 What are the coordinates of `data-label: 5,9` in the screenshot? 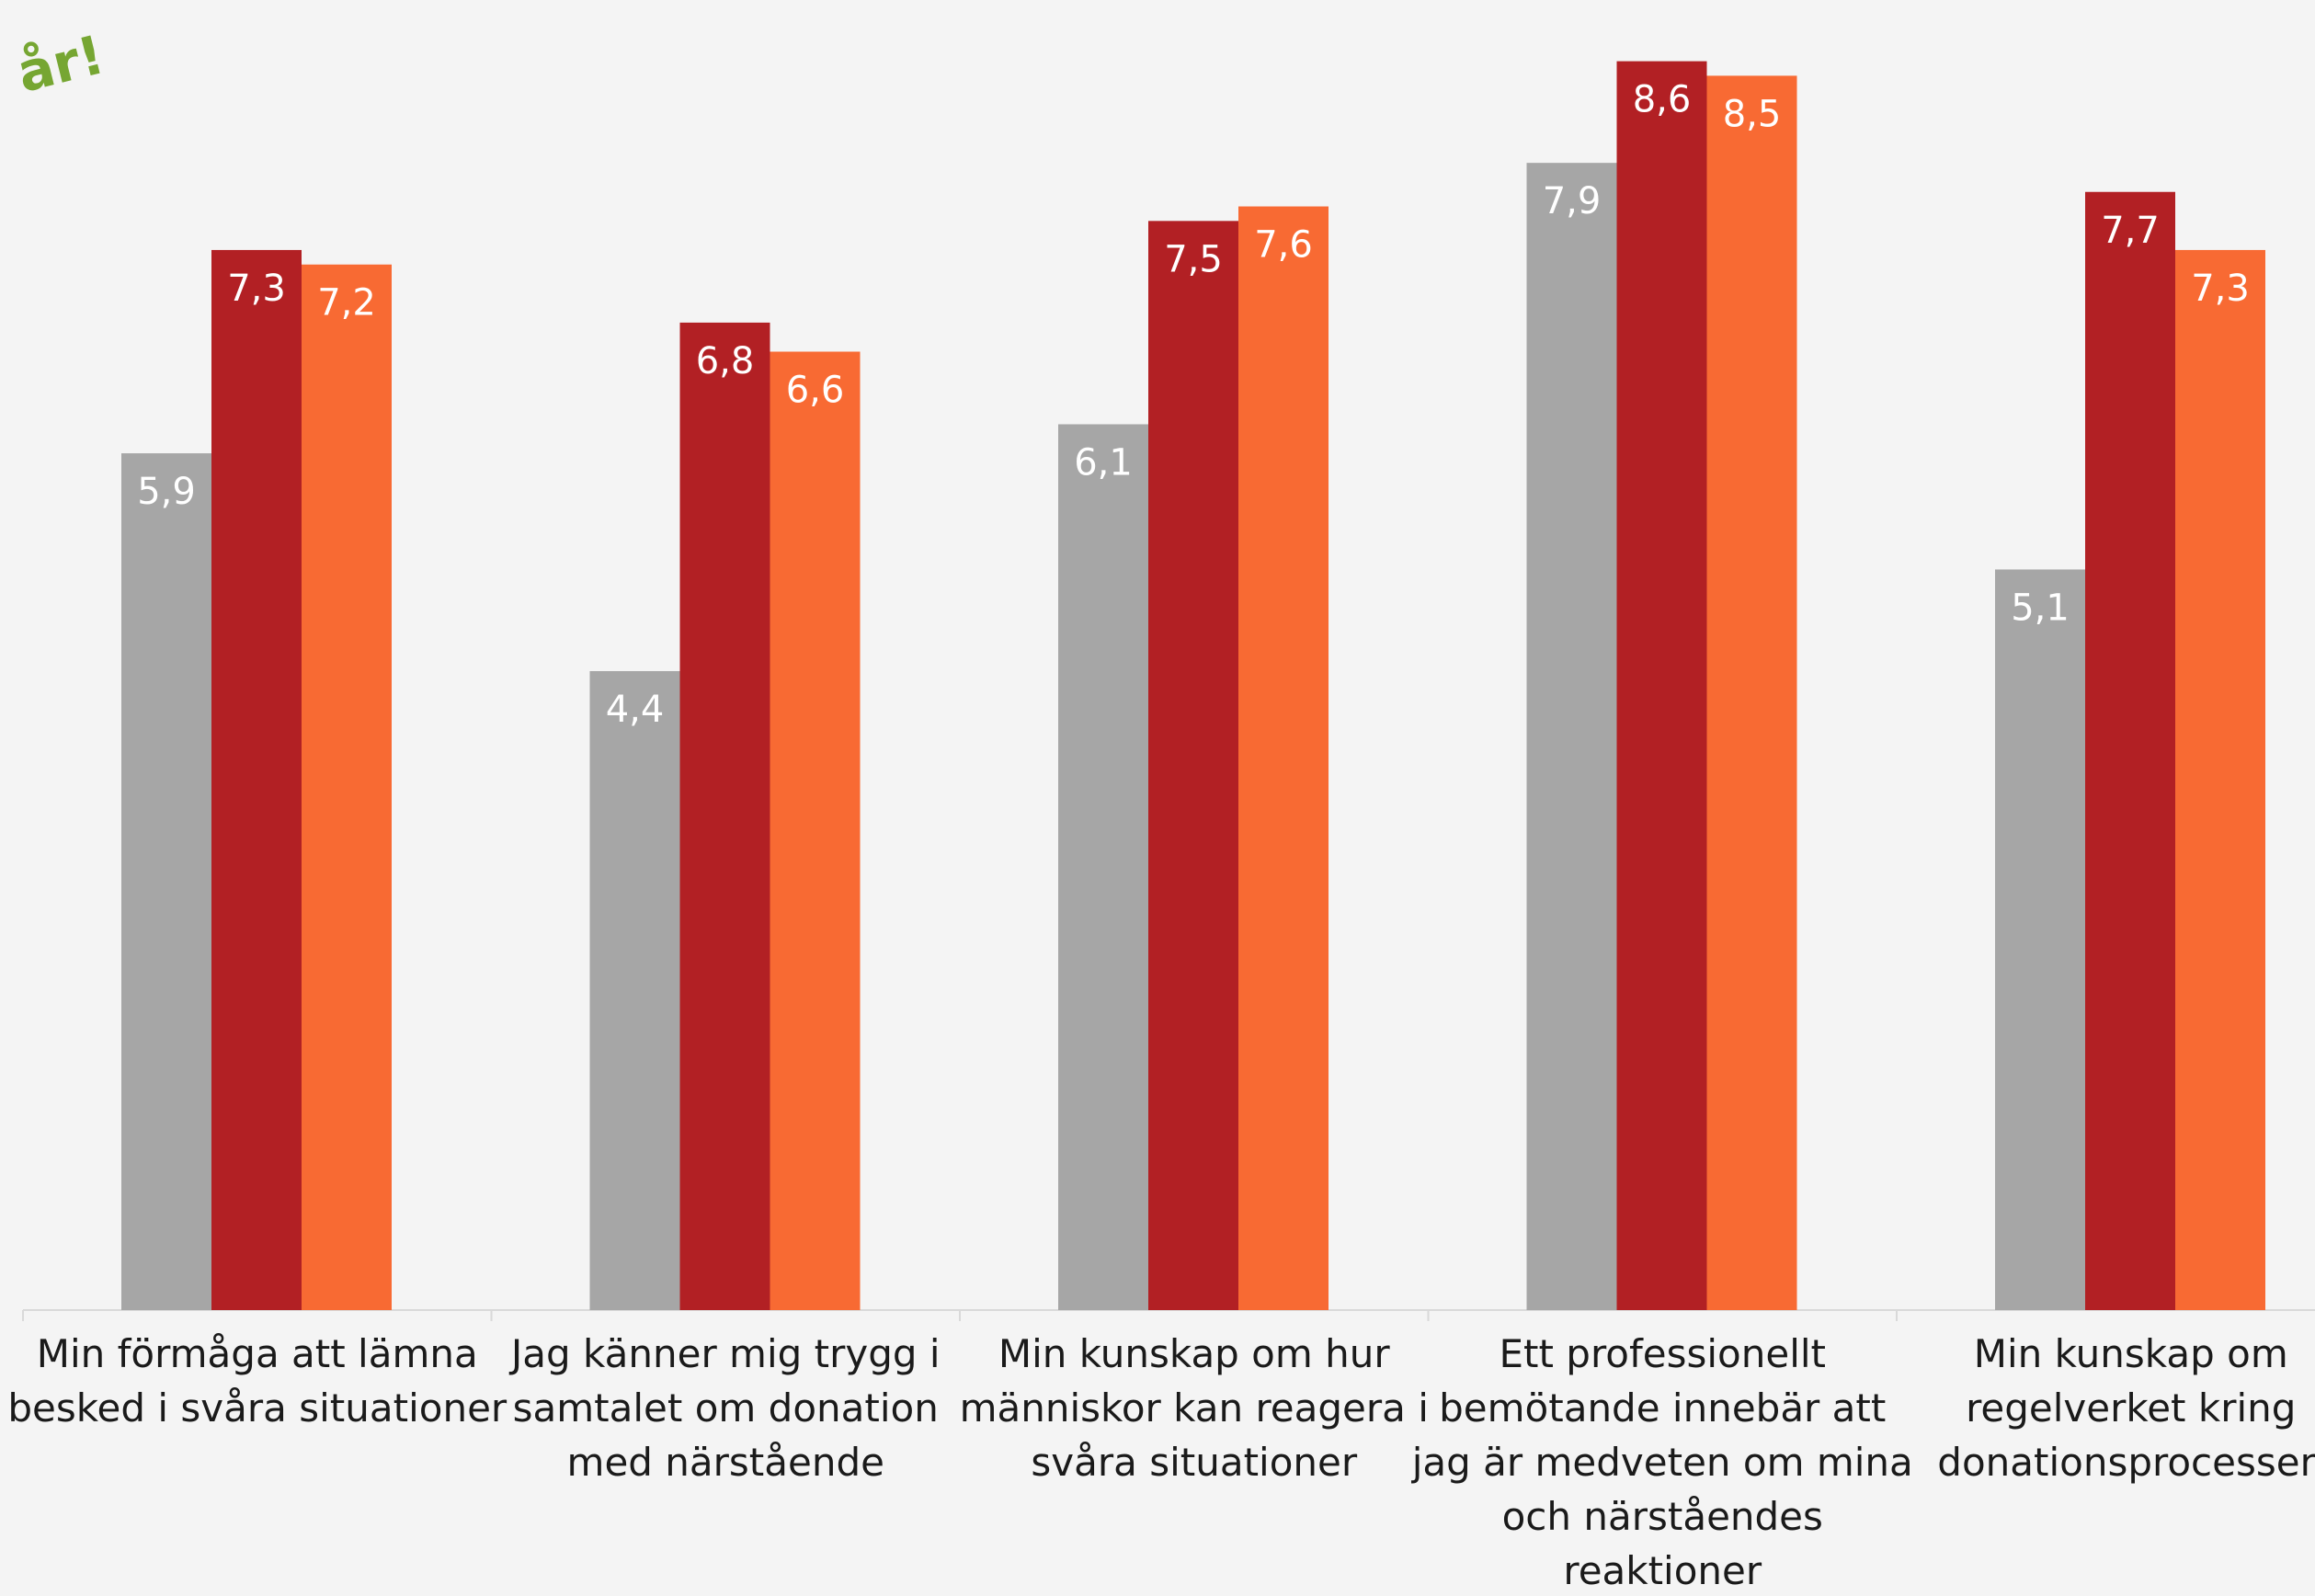 It's located at (166, 492).